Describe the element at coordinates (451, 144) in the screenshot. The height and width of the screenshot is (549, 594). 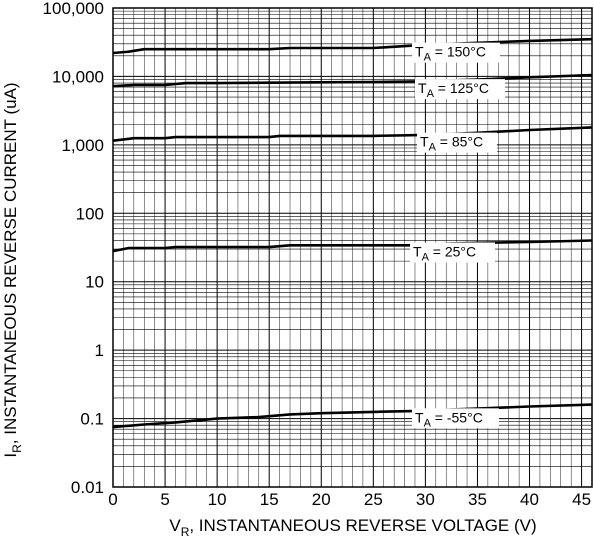
I see `curve-label: TA = 85°C` at that location.